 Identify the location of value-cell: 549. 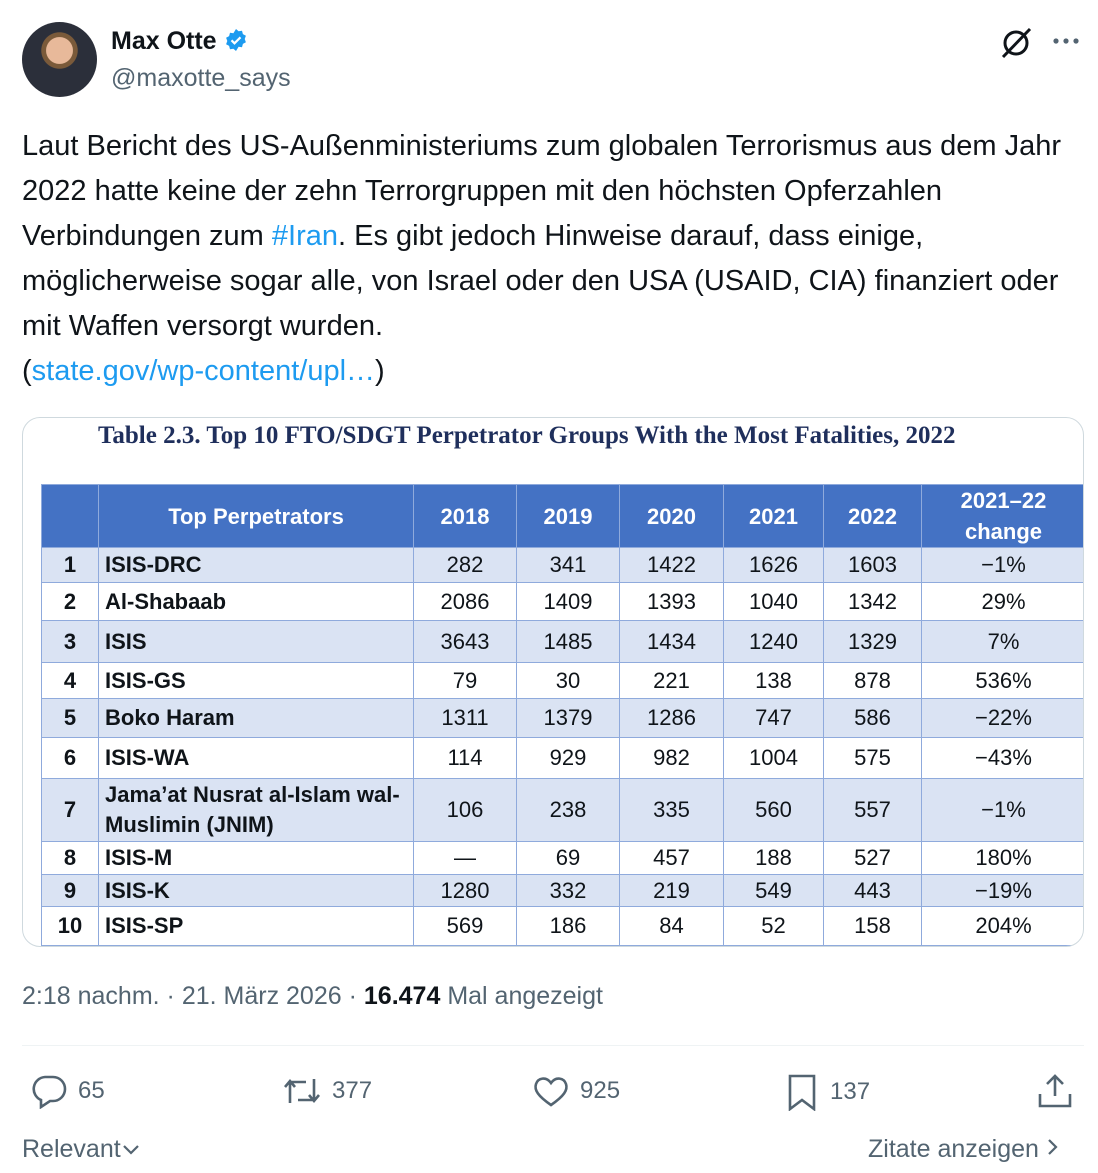
(773, 890).